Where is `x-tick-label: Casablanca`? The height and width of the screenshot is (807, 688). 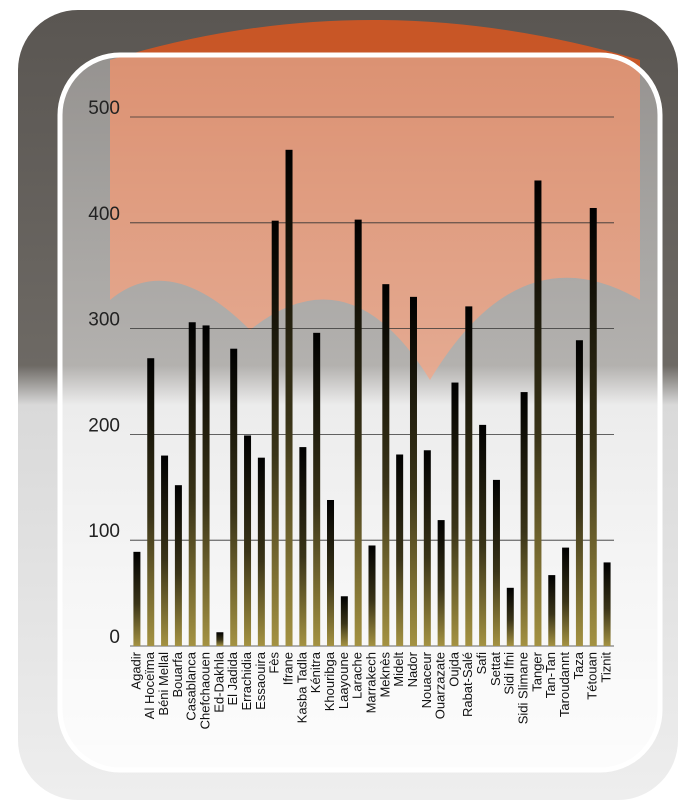
x-tick-label: Casablanca is located at coordinates (191, 685).